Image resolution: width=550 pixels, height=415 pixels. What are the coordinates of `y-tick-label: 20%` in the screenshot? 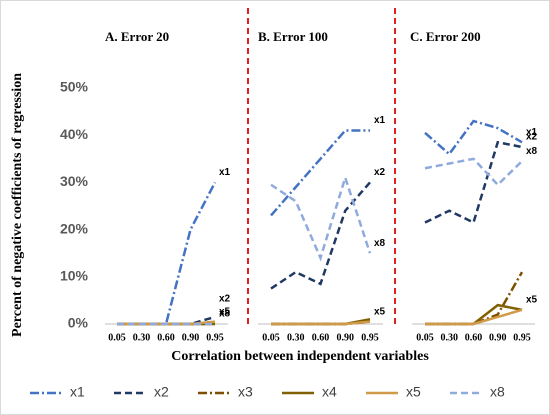 It's located at (74, 228).